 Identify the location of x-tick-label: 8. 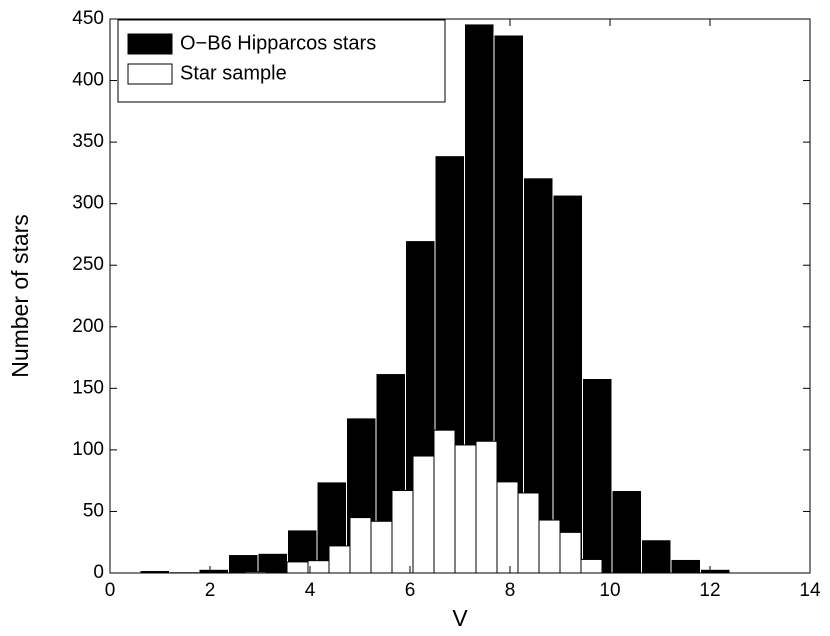
(510, 590).